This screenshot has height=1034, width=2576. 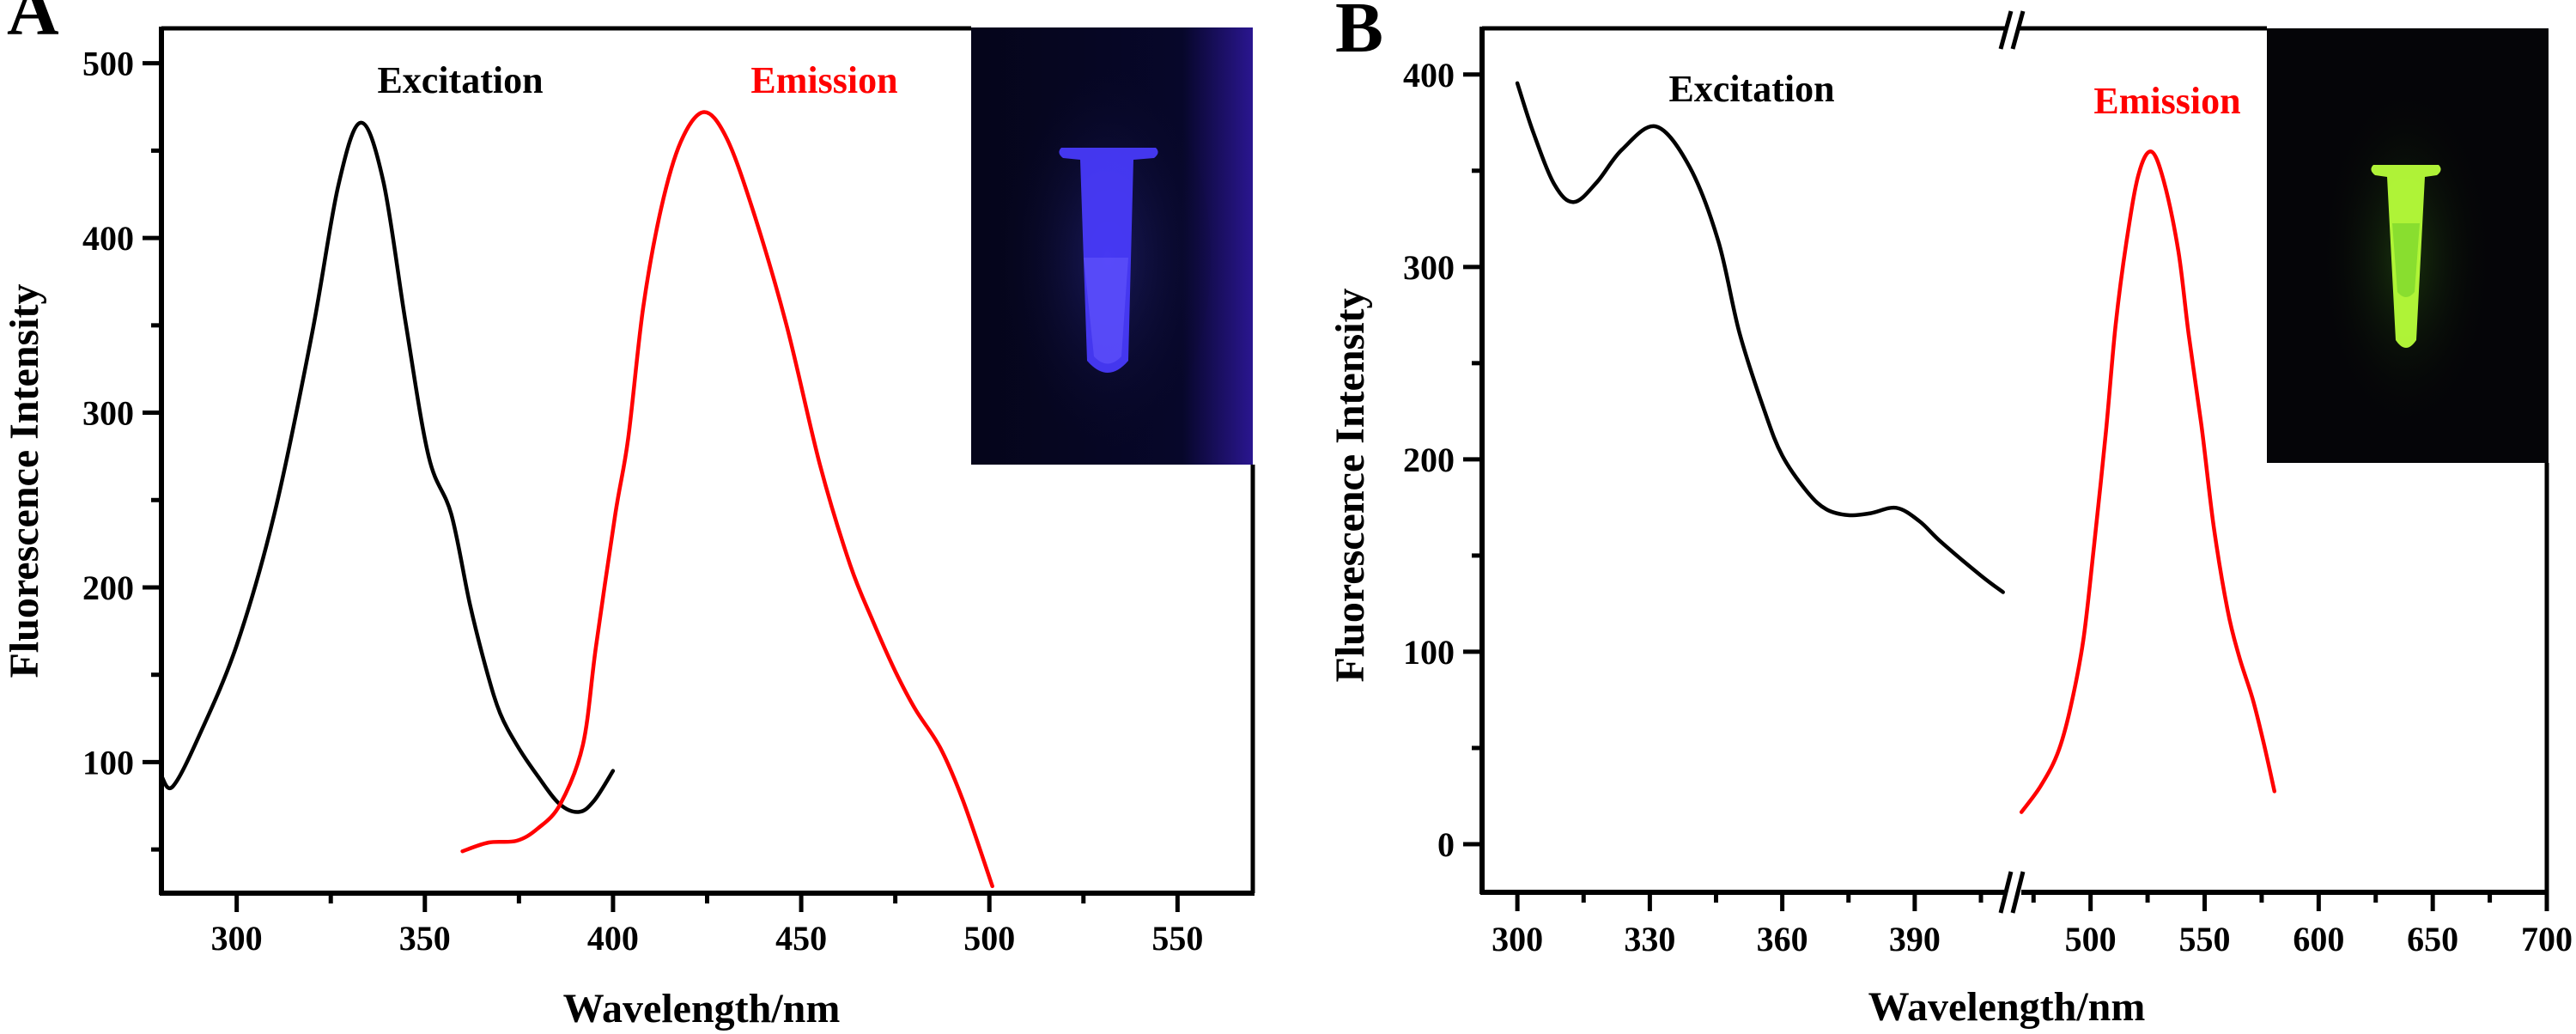 What do you see at coordinates (801, 939) in the screenshot?
I see `x-tick-label-a: 450` at bounding box center [801, 939].